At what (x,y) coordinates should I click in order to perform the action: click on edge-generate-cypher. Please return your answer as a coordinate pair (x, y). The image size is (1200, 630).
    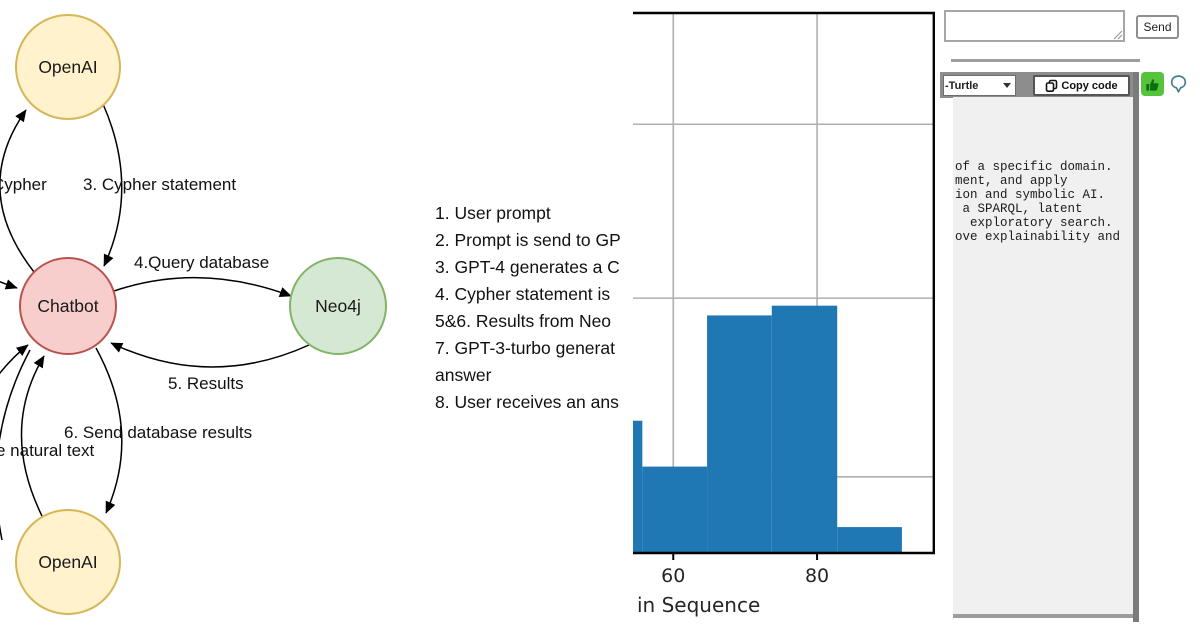
    Looking at the image, I should click on (17, 191).